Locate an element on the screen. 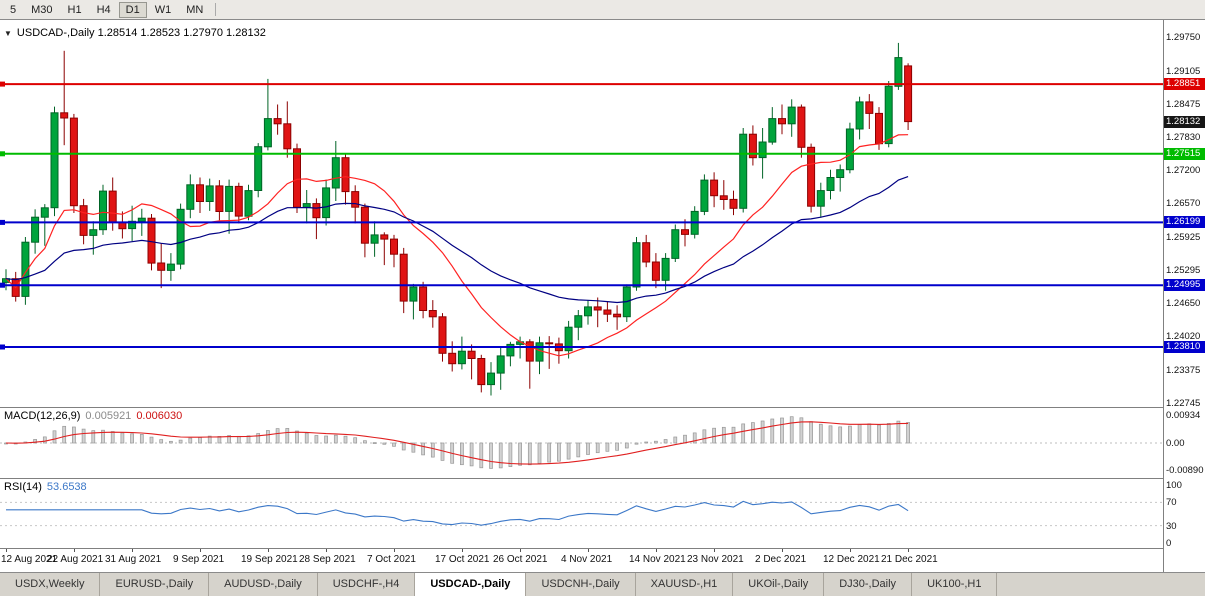 This screenshot has height=596, width=1205. price-tag-1.28851: 1.28851 is located at coordinates (1184, 84).